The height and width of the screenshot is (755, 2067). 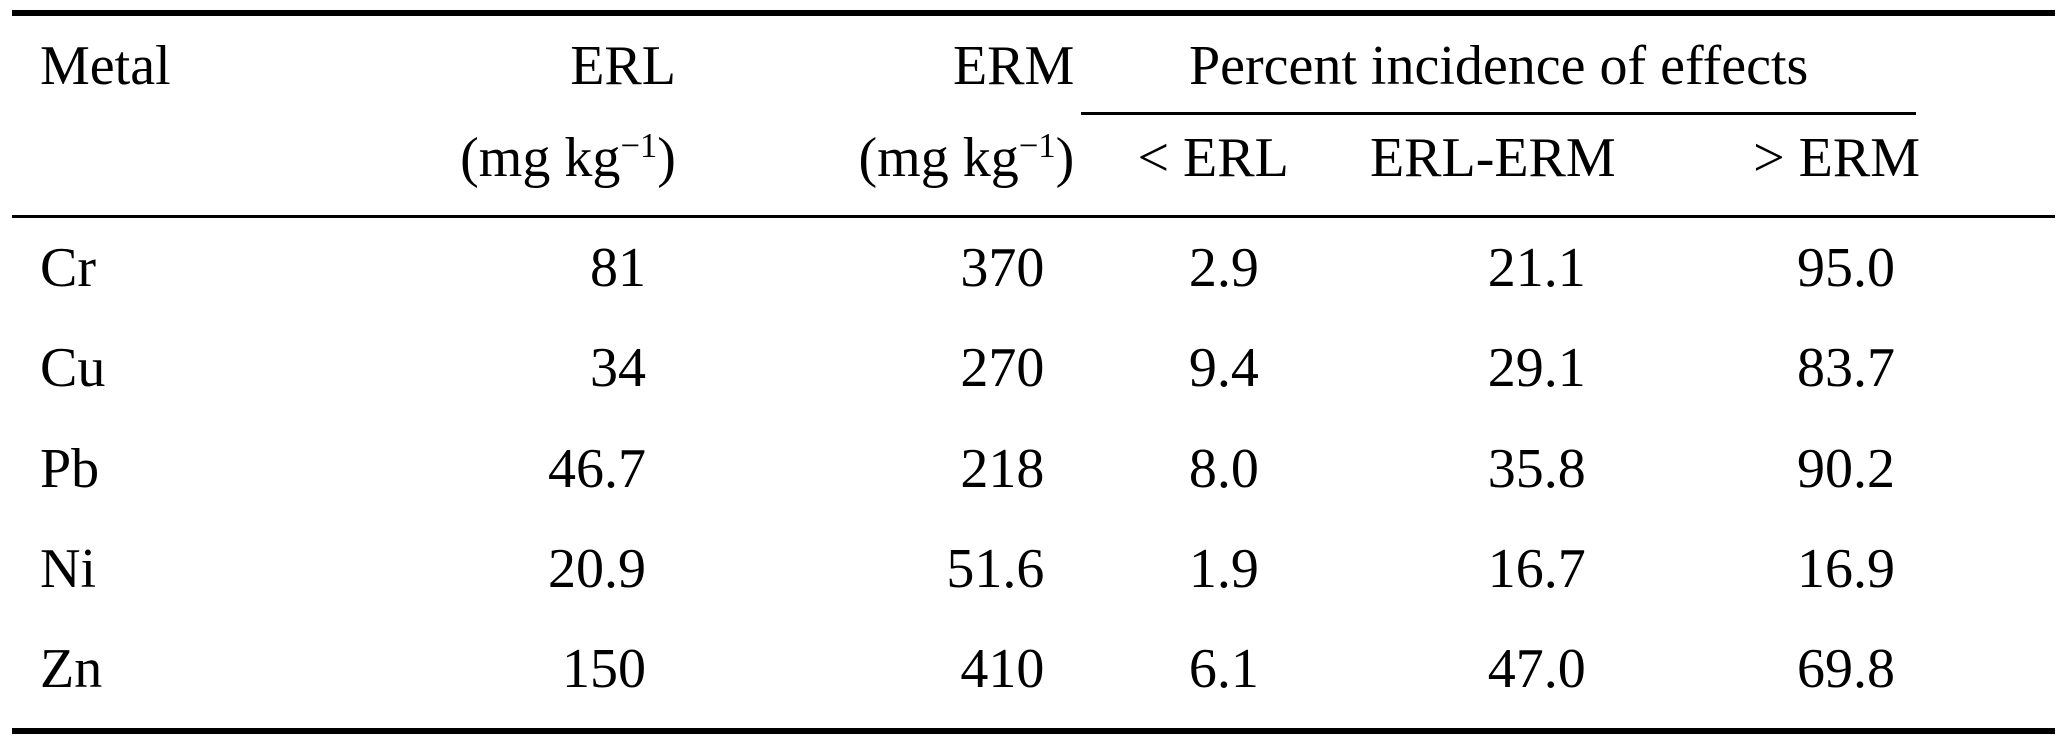 What do you see at coordinates (1846, 468) in the screenshot?
I see `cell-gt-erm: 90.2` at bounding box center [1846, 468].